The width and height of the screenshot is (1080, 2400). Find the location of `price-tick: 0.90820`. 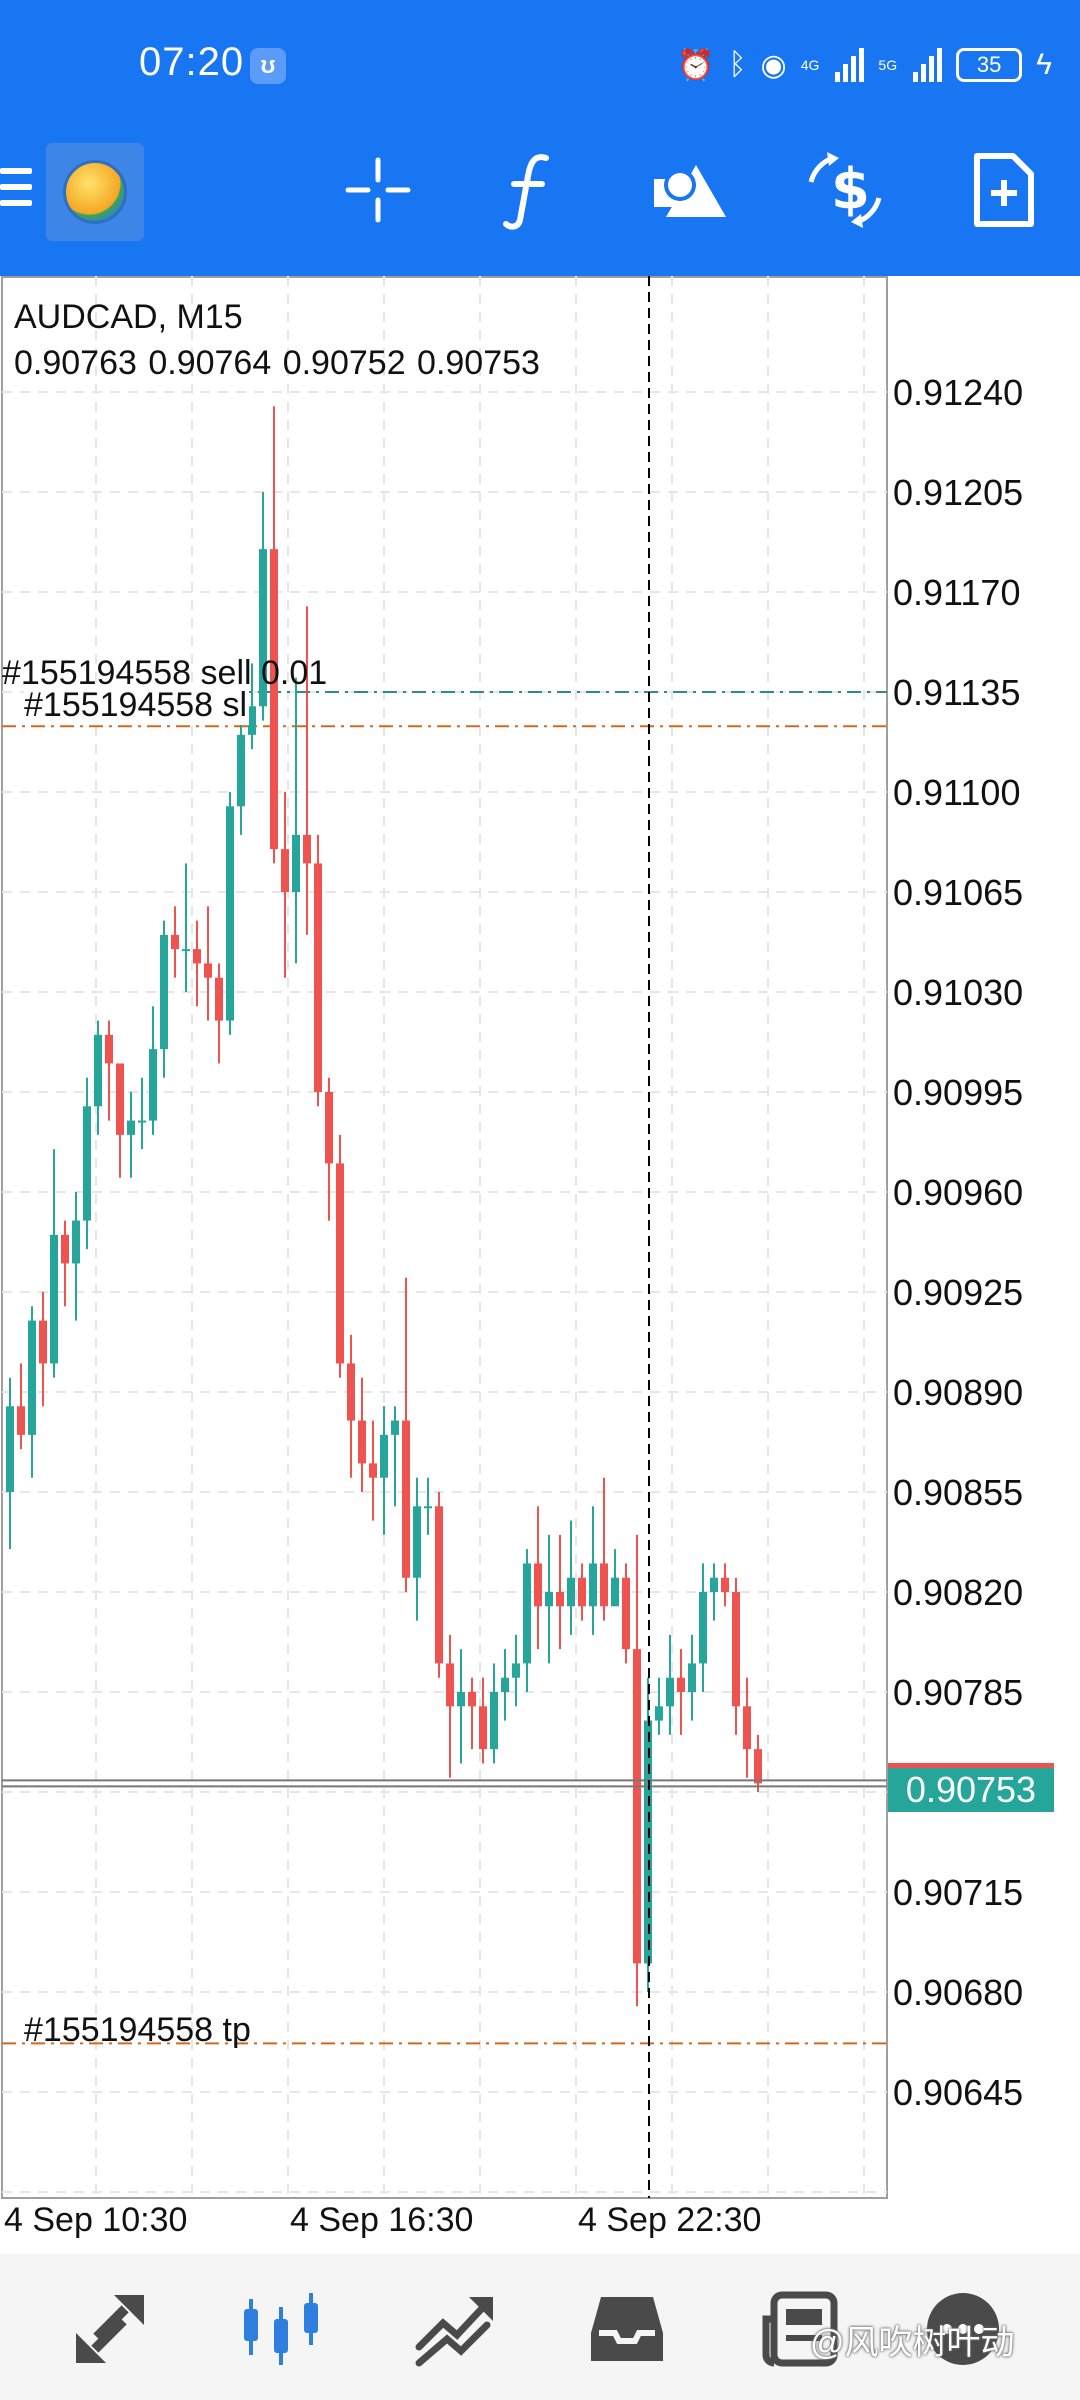

price-tick: 0.90820 is located at coordinates (958, 1592).